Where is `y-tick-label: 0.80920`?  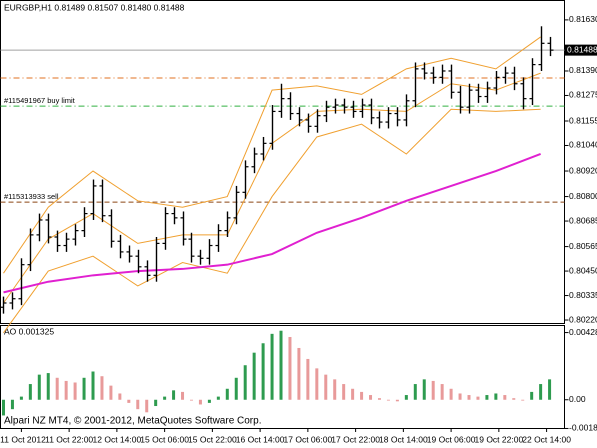
y-tick-label: 0.80920 is located at coordinates (583, 170).